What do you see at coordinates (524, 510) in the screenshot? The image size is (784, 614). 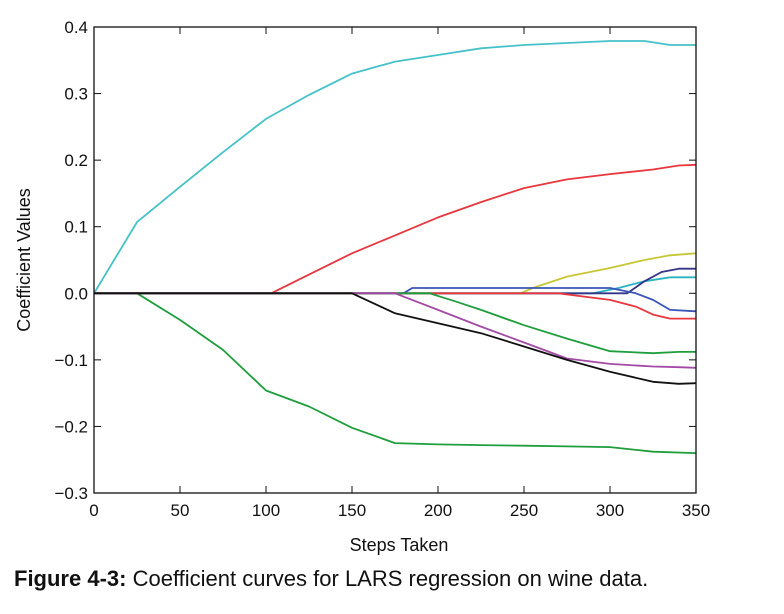 I see `x-tick-label: 250` at bounding box center [524, 510].